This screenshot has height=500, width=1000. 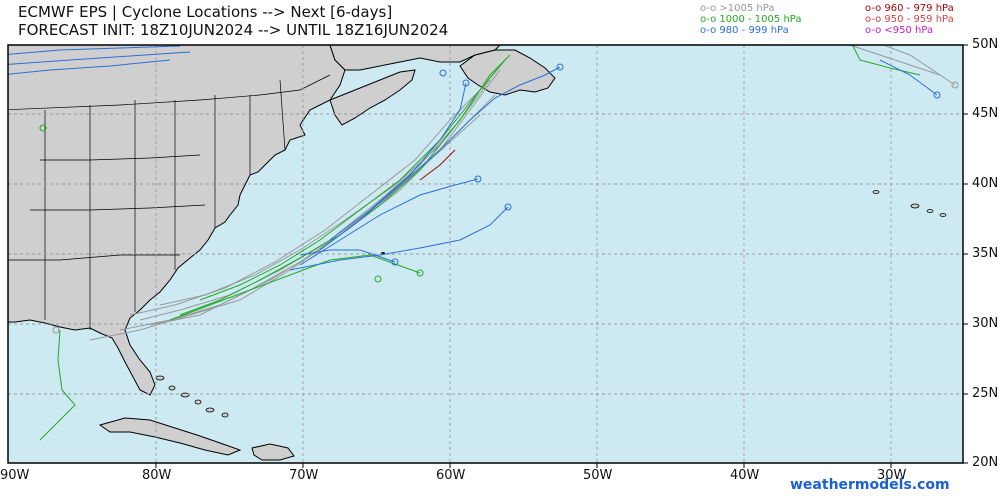 I want to click on legend-item-960-979: o-o 960 - 979 hPa, so click(x=909, y=8).